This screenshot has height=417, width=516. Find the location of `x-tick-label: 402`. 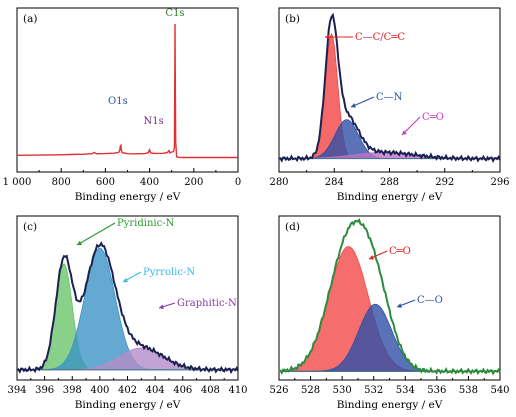

x-tick-label: 402 is located at coordinates (127, 390).